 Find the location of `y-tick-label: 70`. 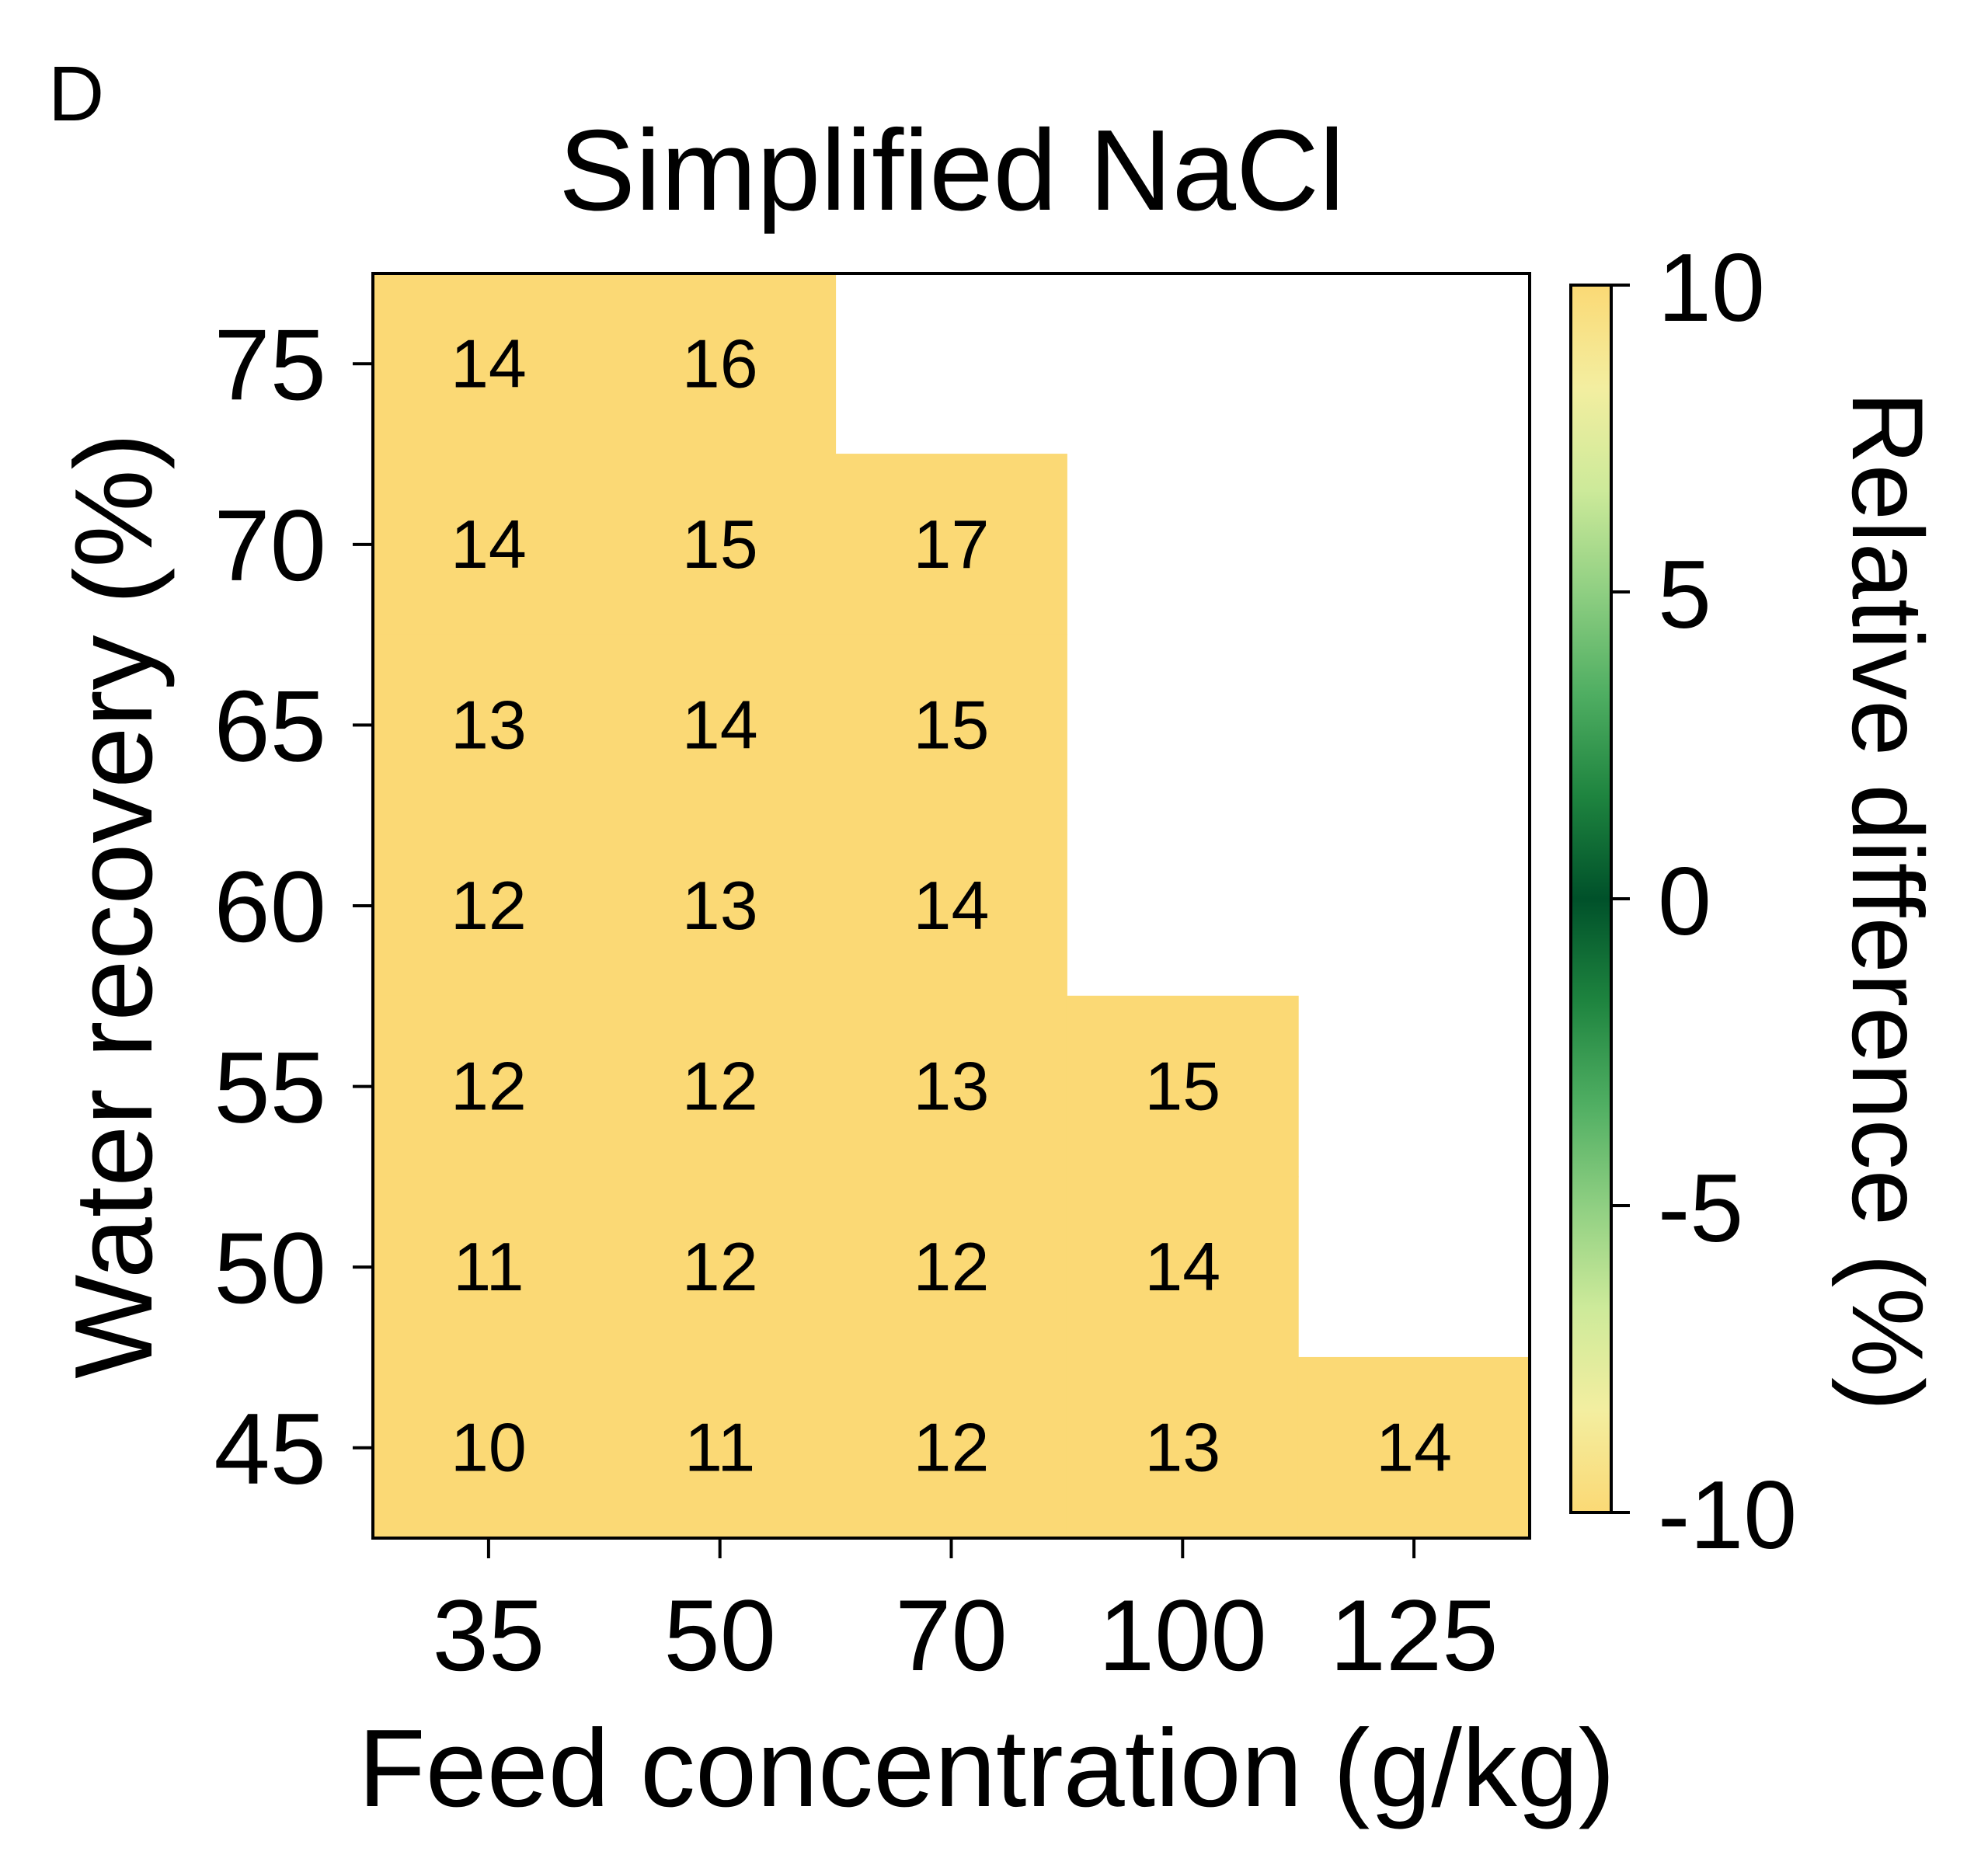

y-tick-label: 70 is located at coordinates (270, 545).